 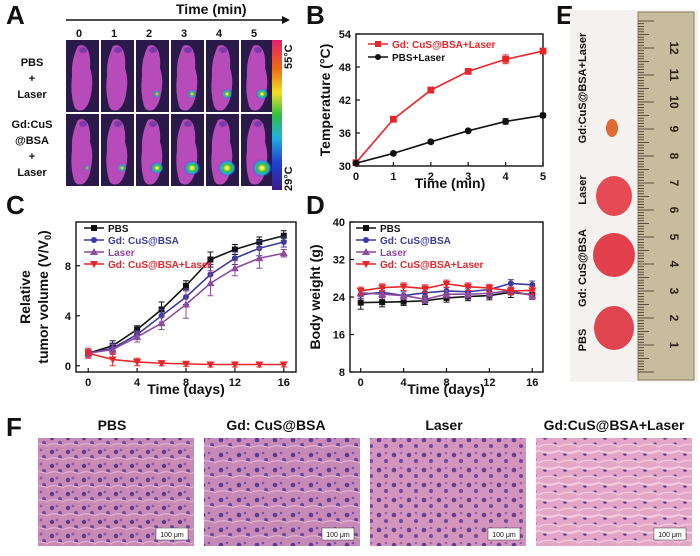 I want to click on x-tick-label: 1, so click(x=393, y=177).